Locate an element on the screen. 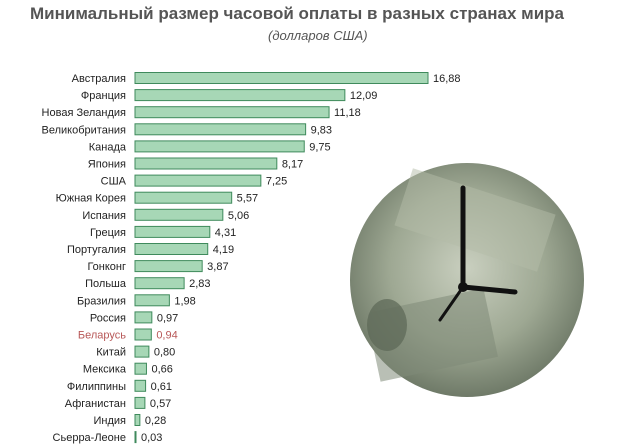 Image resolution: width=620 pixels, height=445 pixels. category-label: Япония is located at coordinates (107, 165).